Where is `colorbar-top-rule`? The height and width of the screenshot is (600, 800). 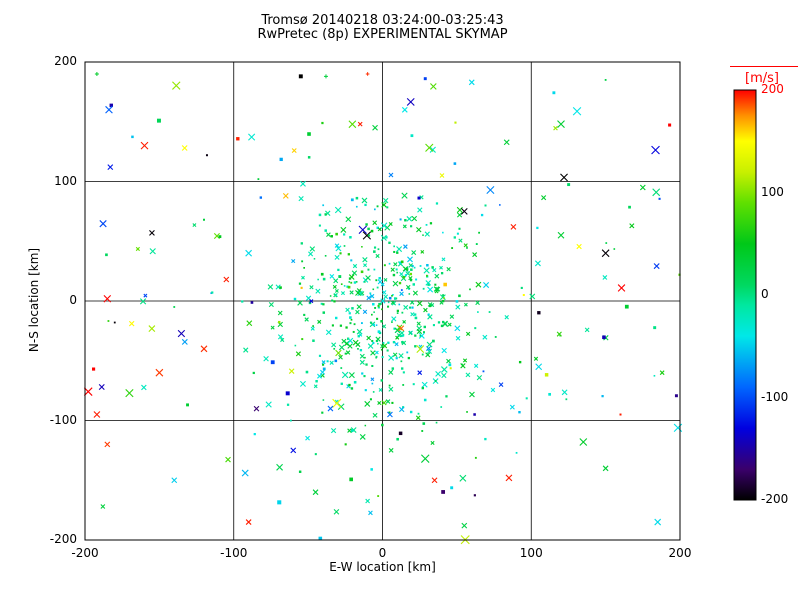
colorbar-top-rule is located at coordinates (764, 66).